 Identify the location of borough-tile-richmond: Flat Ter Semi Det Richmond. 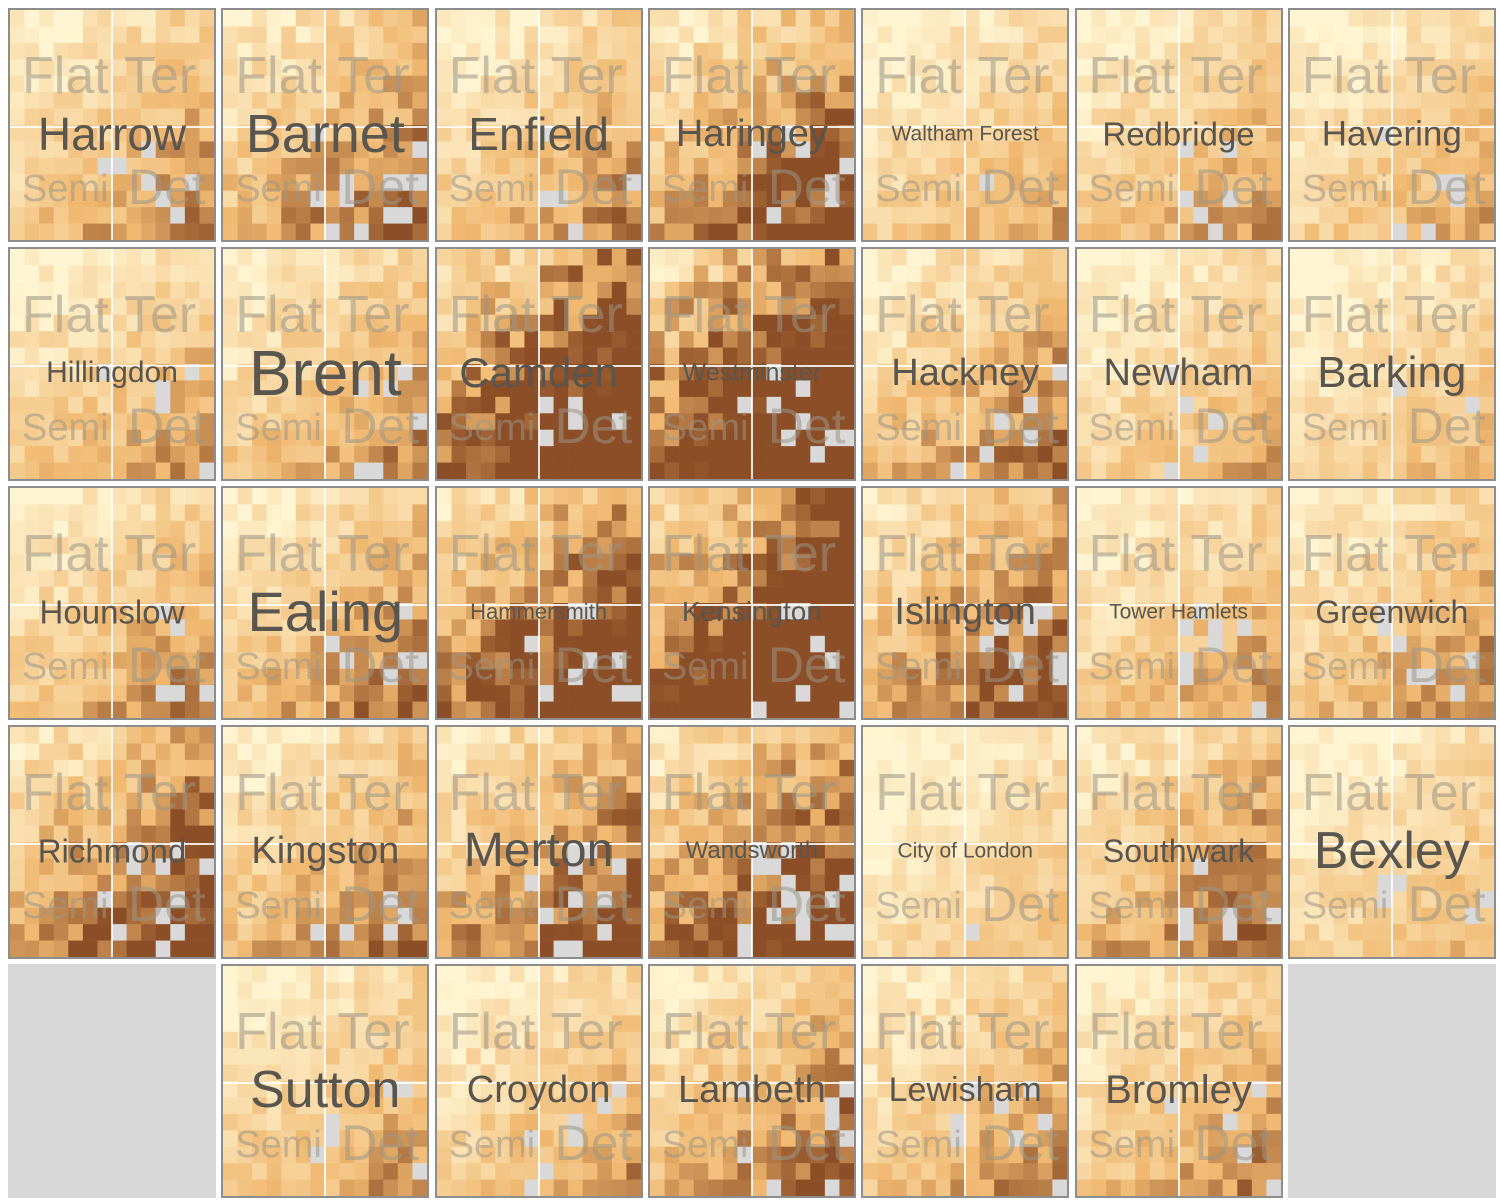
(112, 842).